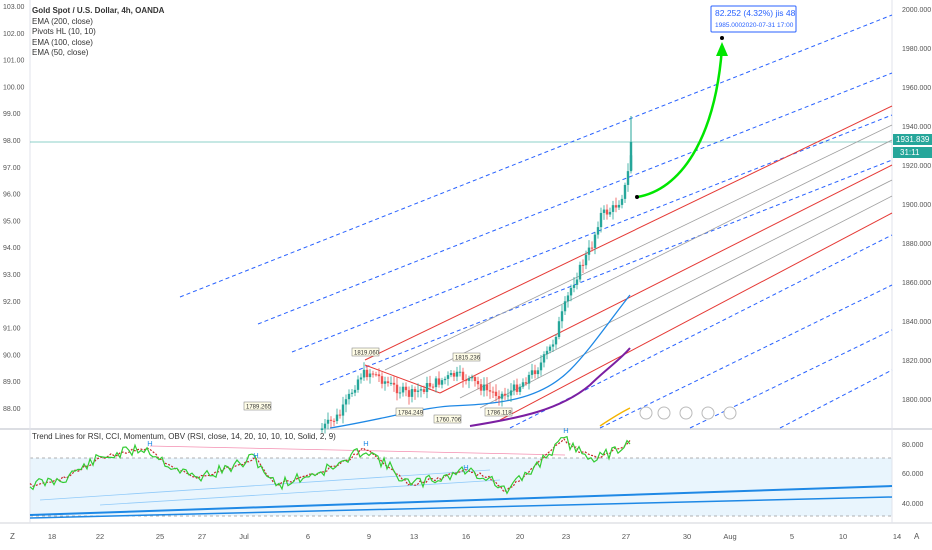 This screenshot has width=932, height=550. What do you see at coordinates (637, 197) in the screenshot?
I see `projection-start-point` at bounding box center [637, 197].